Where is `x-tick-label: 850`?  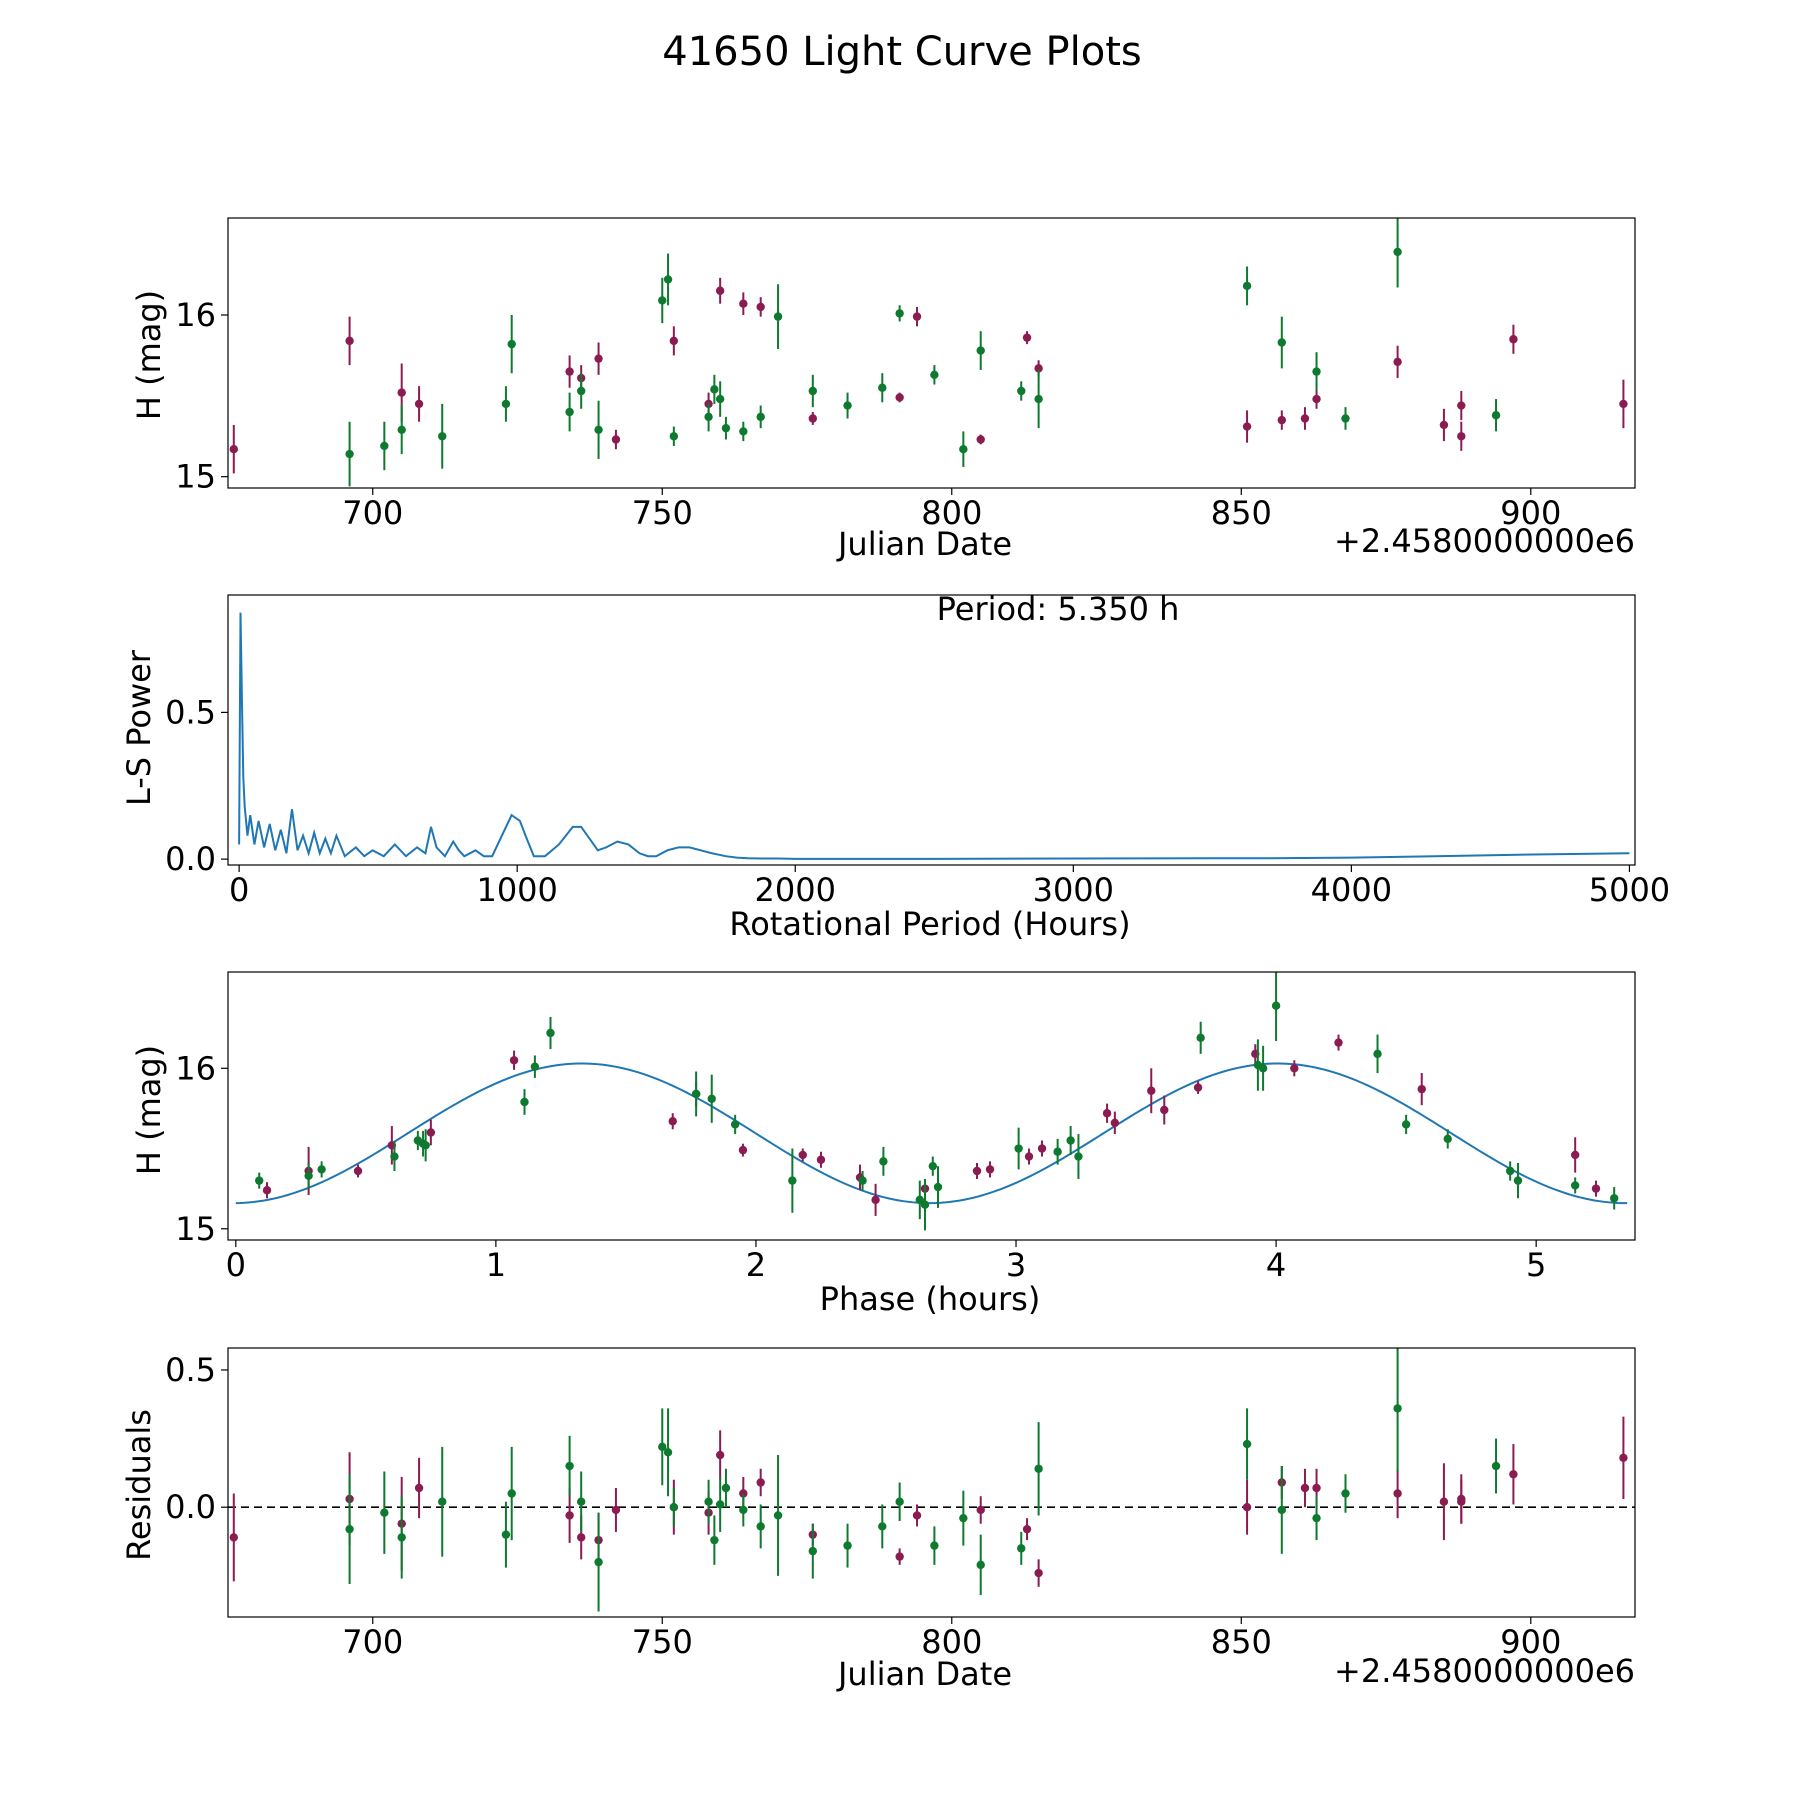 x-tick-label: 850 is located at coordinates (1241, 513).